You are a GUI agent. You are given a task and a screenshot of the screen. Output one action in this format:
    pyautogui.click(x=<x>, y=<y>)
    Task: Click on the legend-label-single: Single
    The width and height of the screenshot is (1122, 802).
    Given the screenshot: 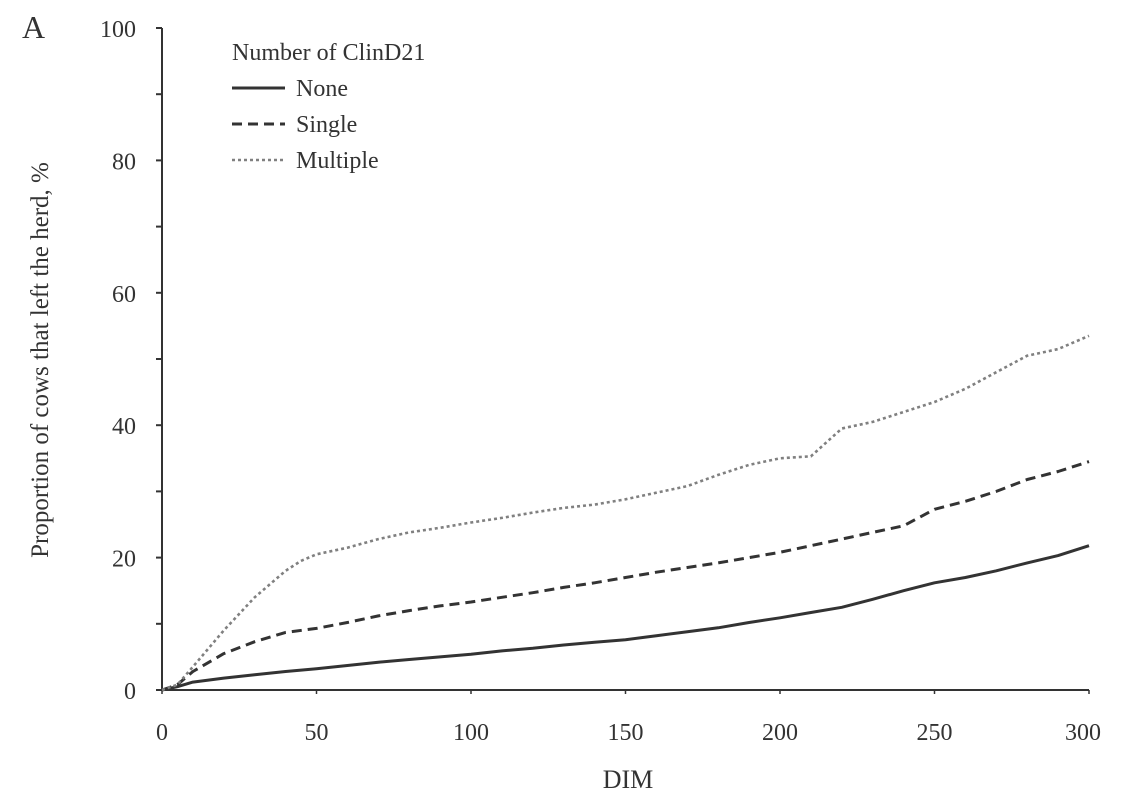 What is the action you would take?
    pyautogui.click(x=326, y=125)
    